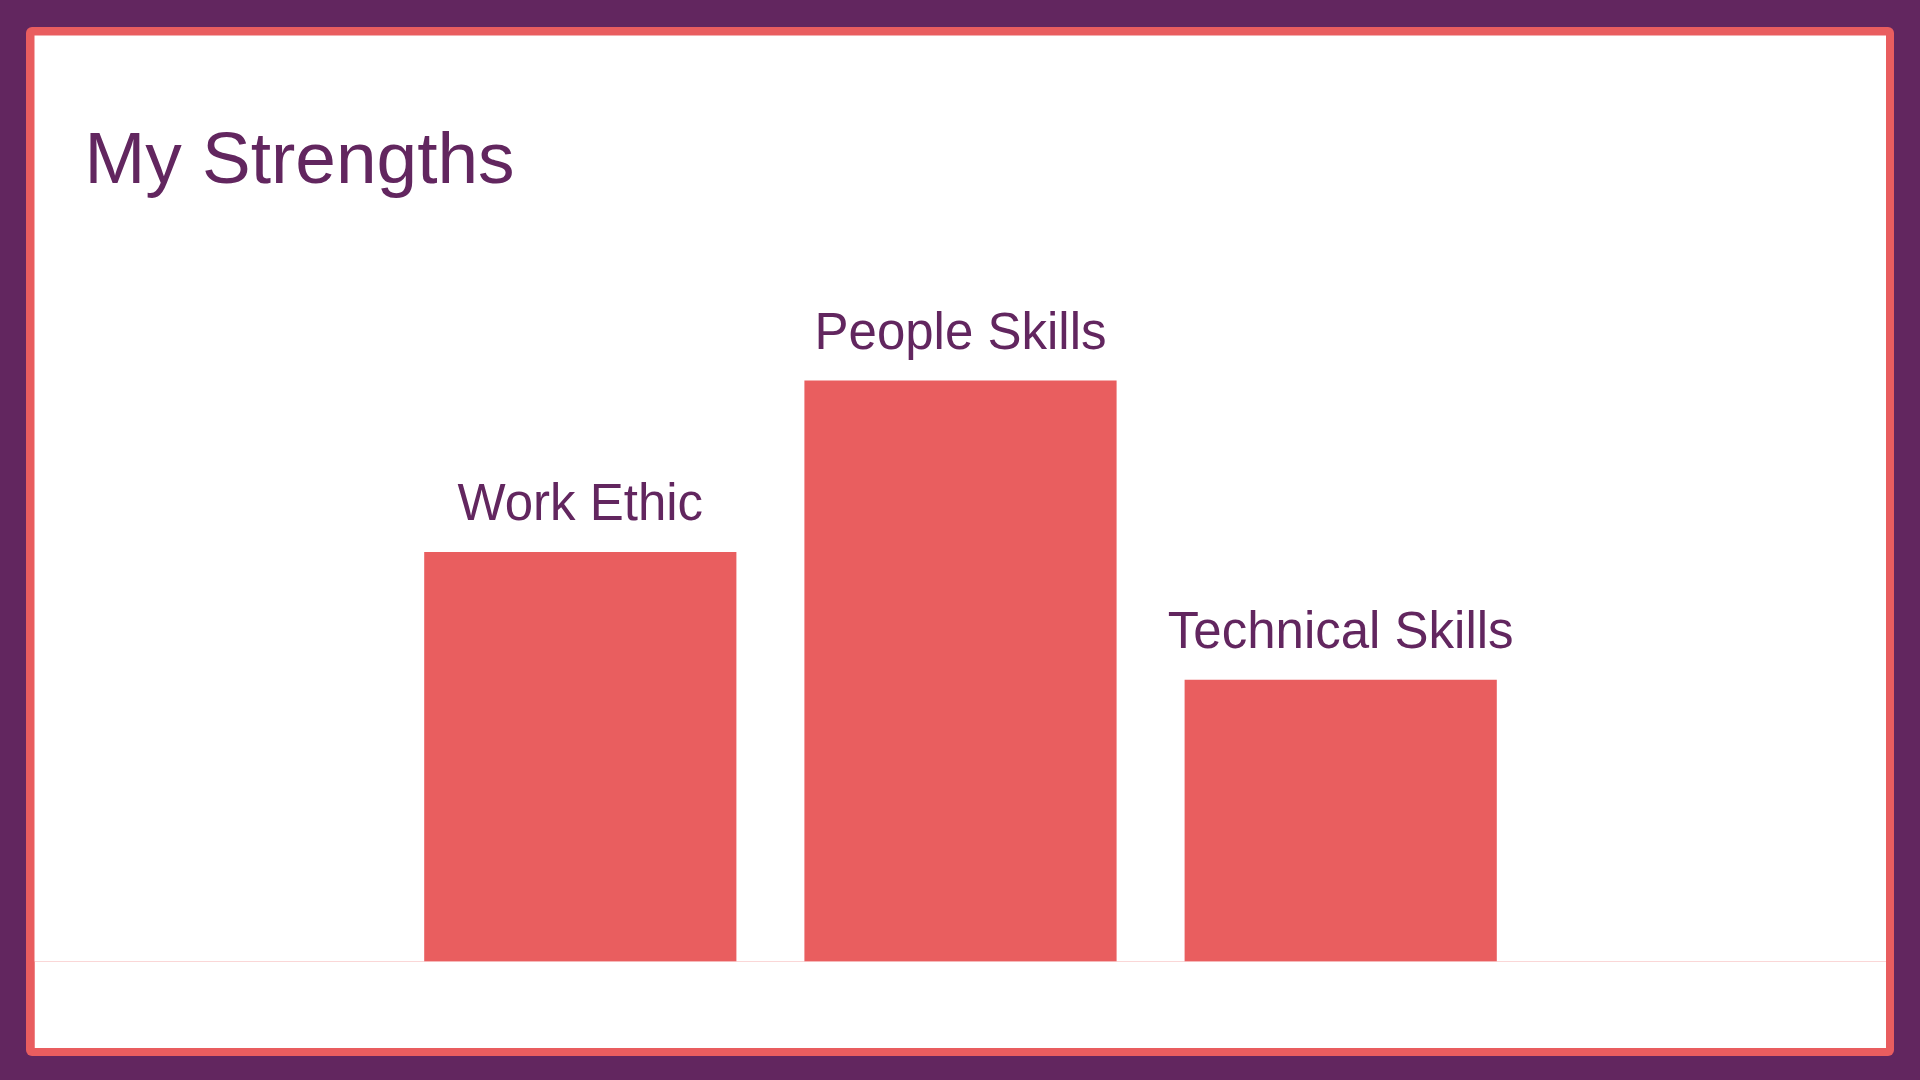  What do you see at coordinates (960, 331) in the screenshot?
I see `x-tick-label: People Skills` at bounding box center [960, 331].